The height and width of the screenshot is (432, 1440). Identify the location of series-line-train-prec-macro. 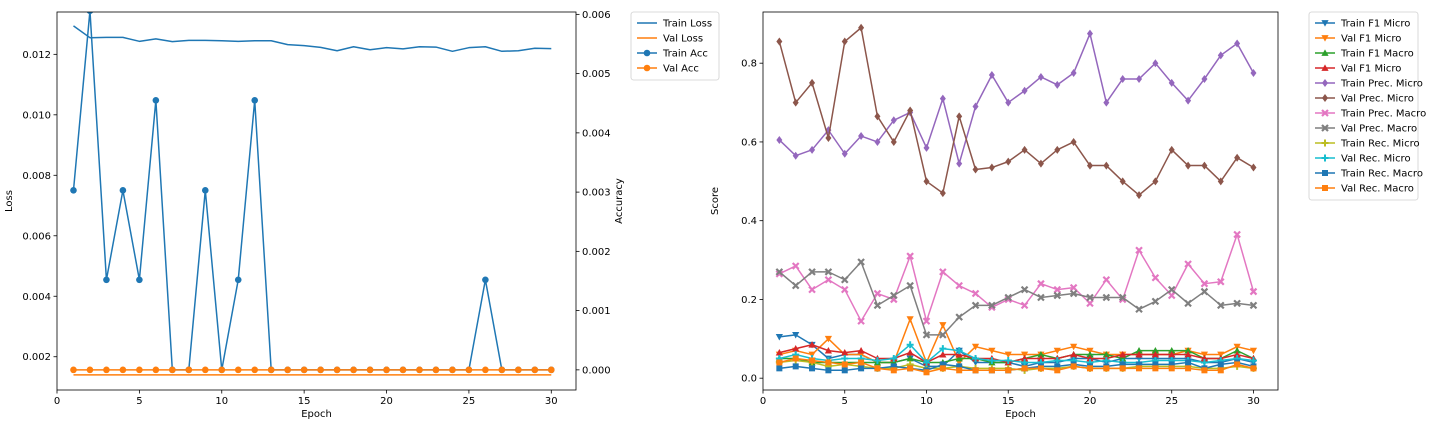
(1017, 277).